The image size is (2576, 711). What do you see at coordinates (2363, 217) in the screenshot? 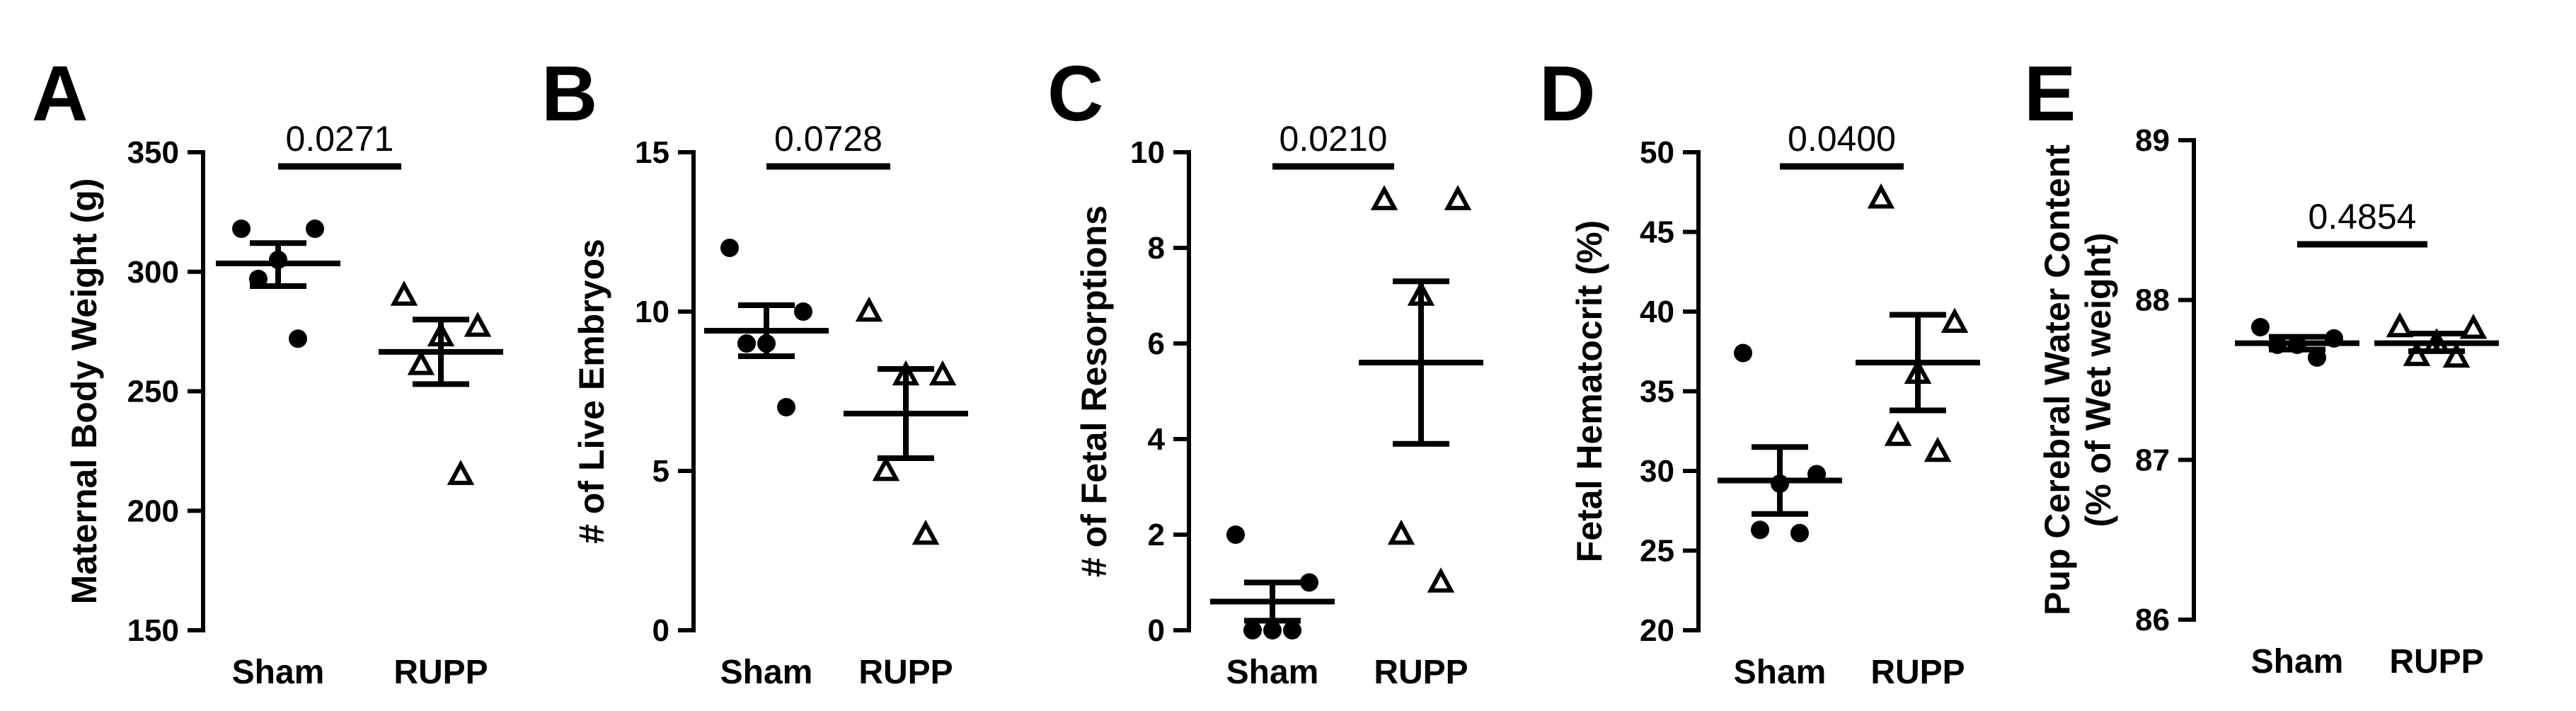
I see `p-value-label: 0.4854` at bounding box center [2363, 217].